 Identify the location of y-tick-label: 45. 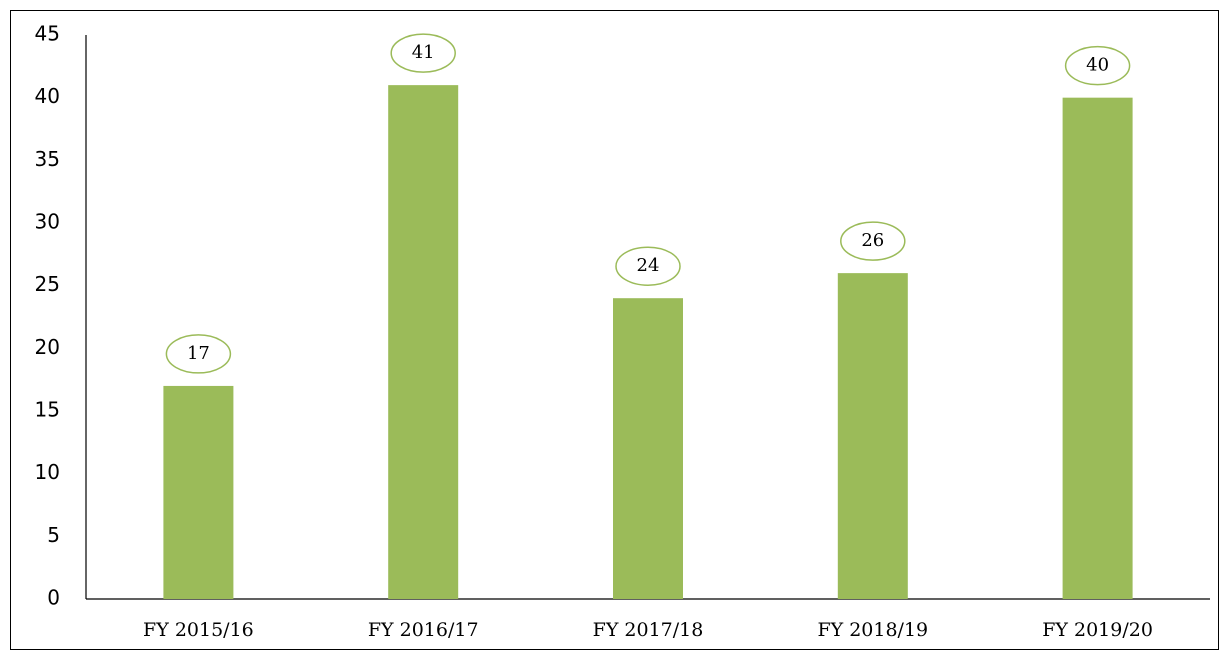
(47, 34).